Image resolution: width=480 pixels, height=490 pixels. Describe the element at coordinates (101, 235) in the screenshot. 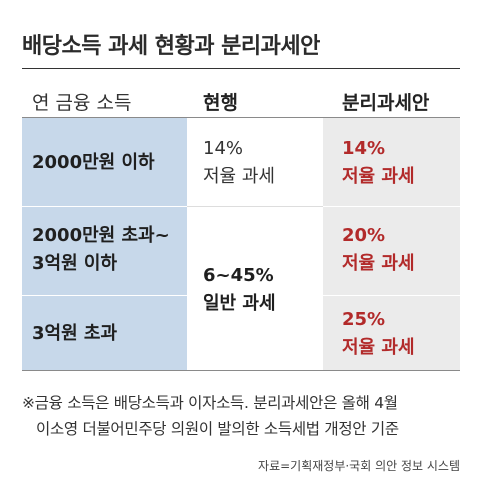

I see `row2-label-line1: 2000만원 초과~` at that location.